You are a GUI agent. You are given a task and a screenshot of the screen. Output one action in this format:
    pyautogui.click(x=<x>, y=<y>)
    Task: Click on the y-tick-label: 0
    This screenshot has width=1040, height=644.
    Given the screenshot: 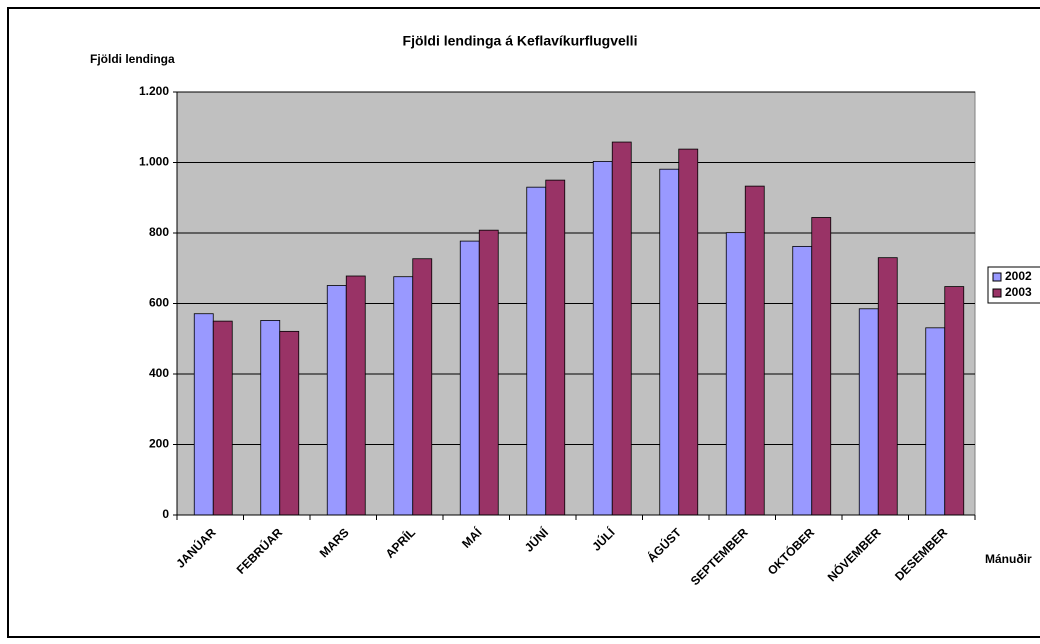 What is the action you would take?
    pyautogui.click(x=165, y=514)
    